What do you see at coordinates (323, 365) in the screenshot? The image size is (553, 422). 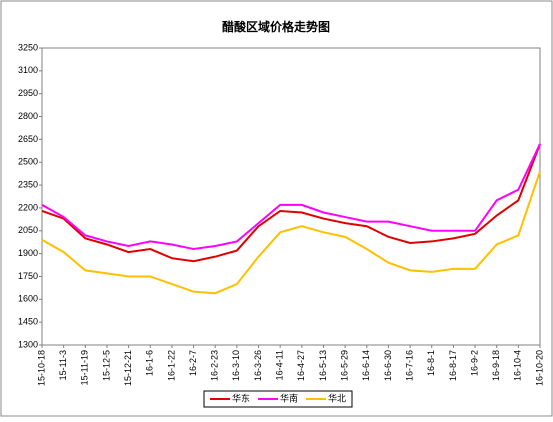 I see `x-tick-label: 16-5-13` at bounding box center [323, 365].